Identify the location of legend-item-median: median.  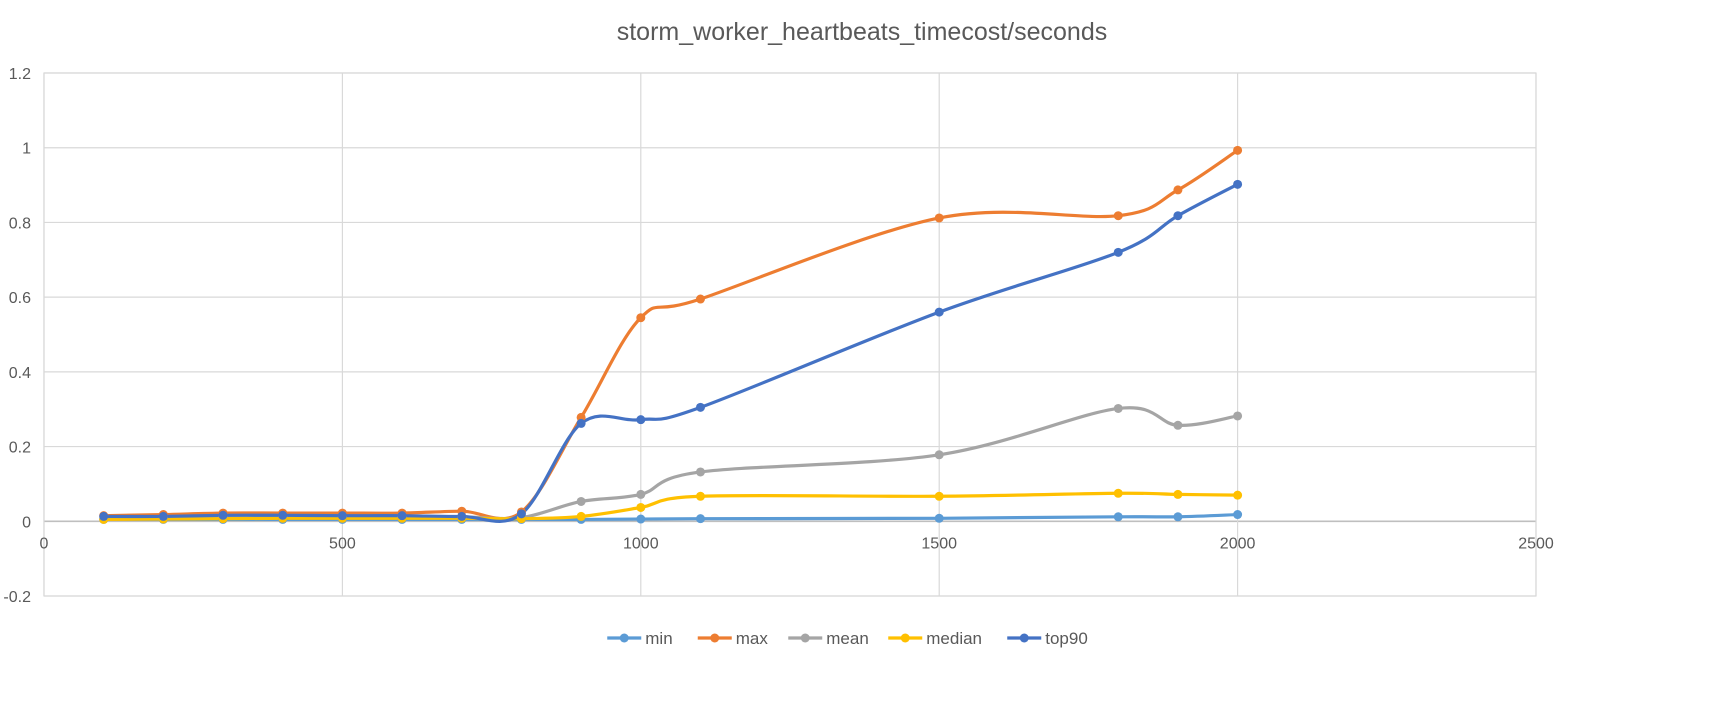
(935, 638).